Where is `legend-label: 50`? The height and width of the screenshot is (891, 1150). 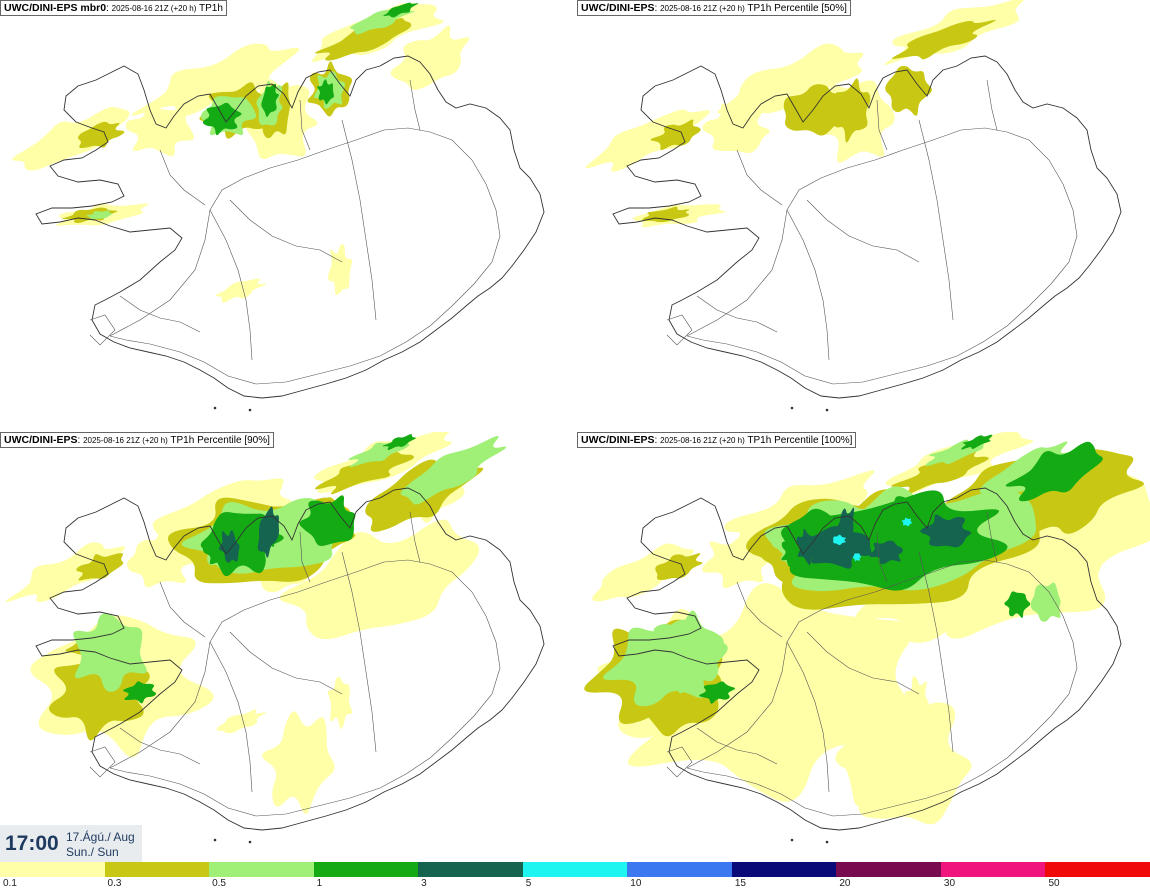
legend-label: 50 is located at coordinates (1054, 883).